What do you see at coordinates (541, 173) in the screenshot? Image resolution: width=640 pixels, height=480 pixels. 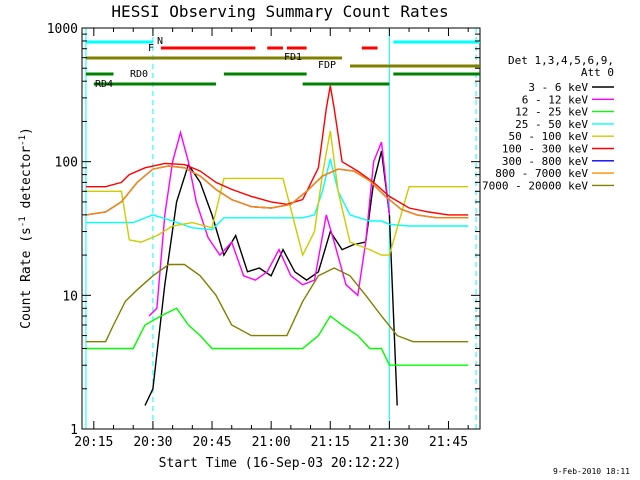 I see `legend-entry-label: 800 - 7000 keV` at bounding box center [541, 173].